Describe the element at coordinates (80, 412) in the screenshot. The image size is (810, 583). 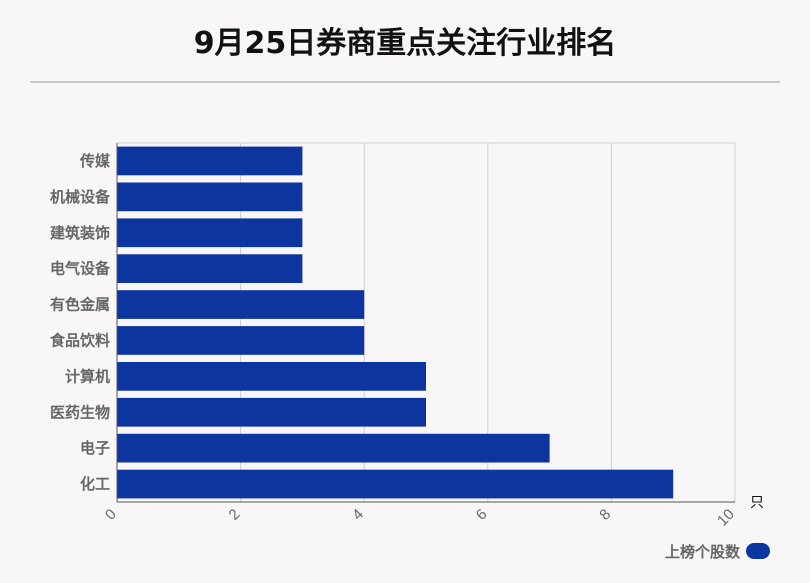
I see `y-tick-label: 医药生物` at that location.